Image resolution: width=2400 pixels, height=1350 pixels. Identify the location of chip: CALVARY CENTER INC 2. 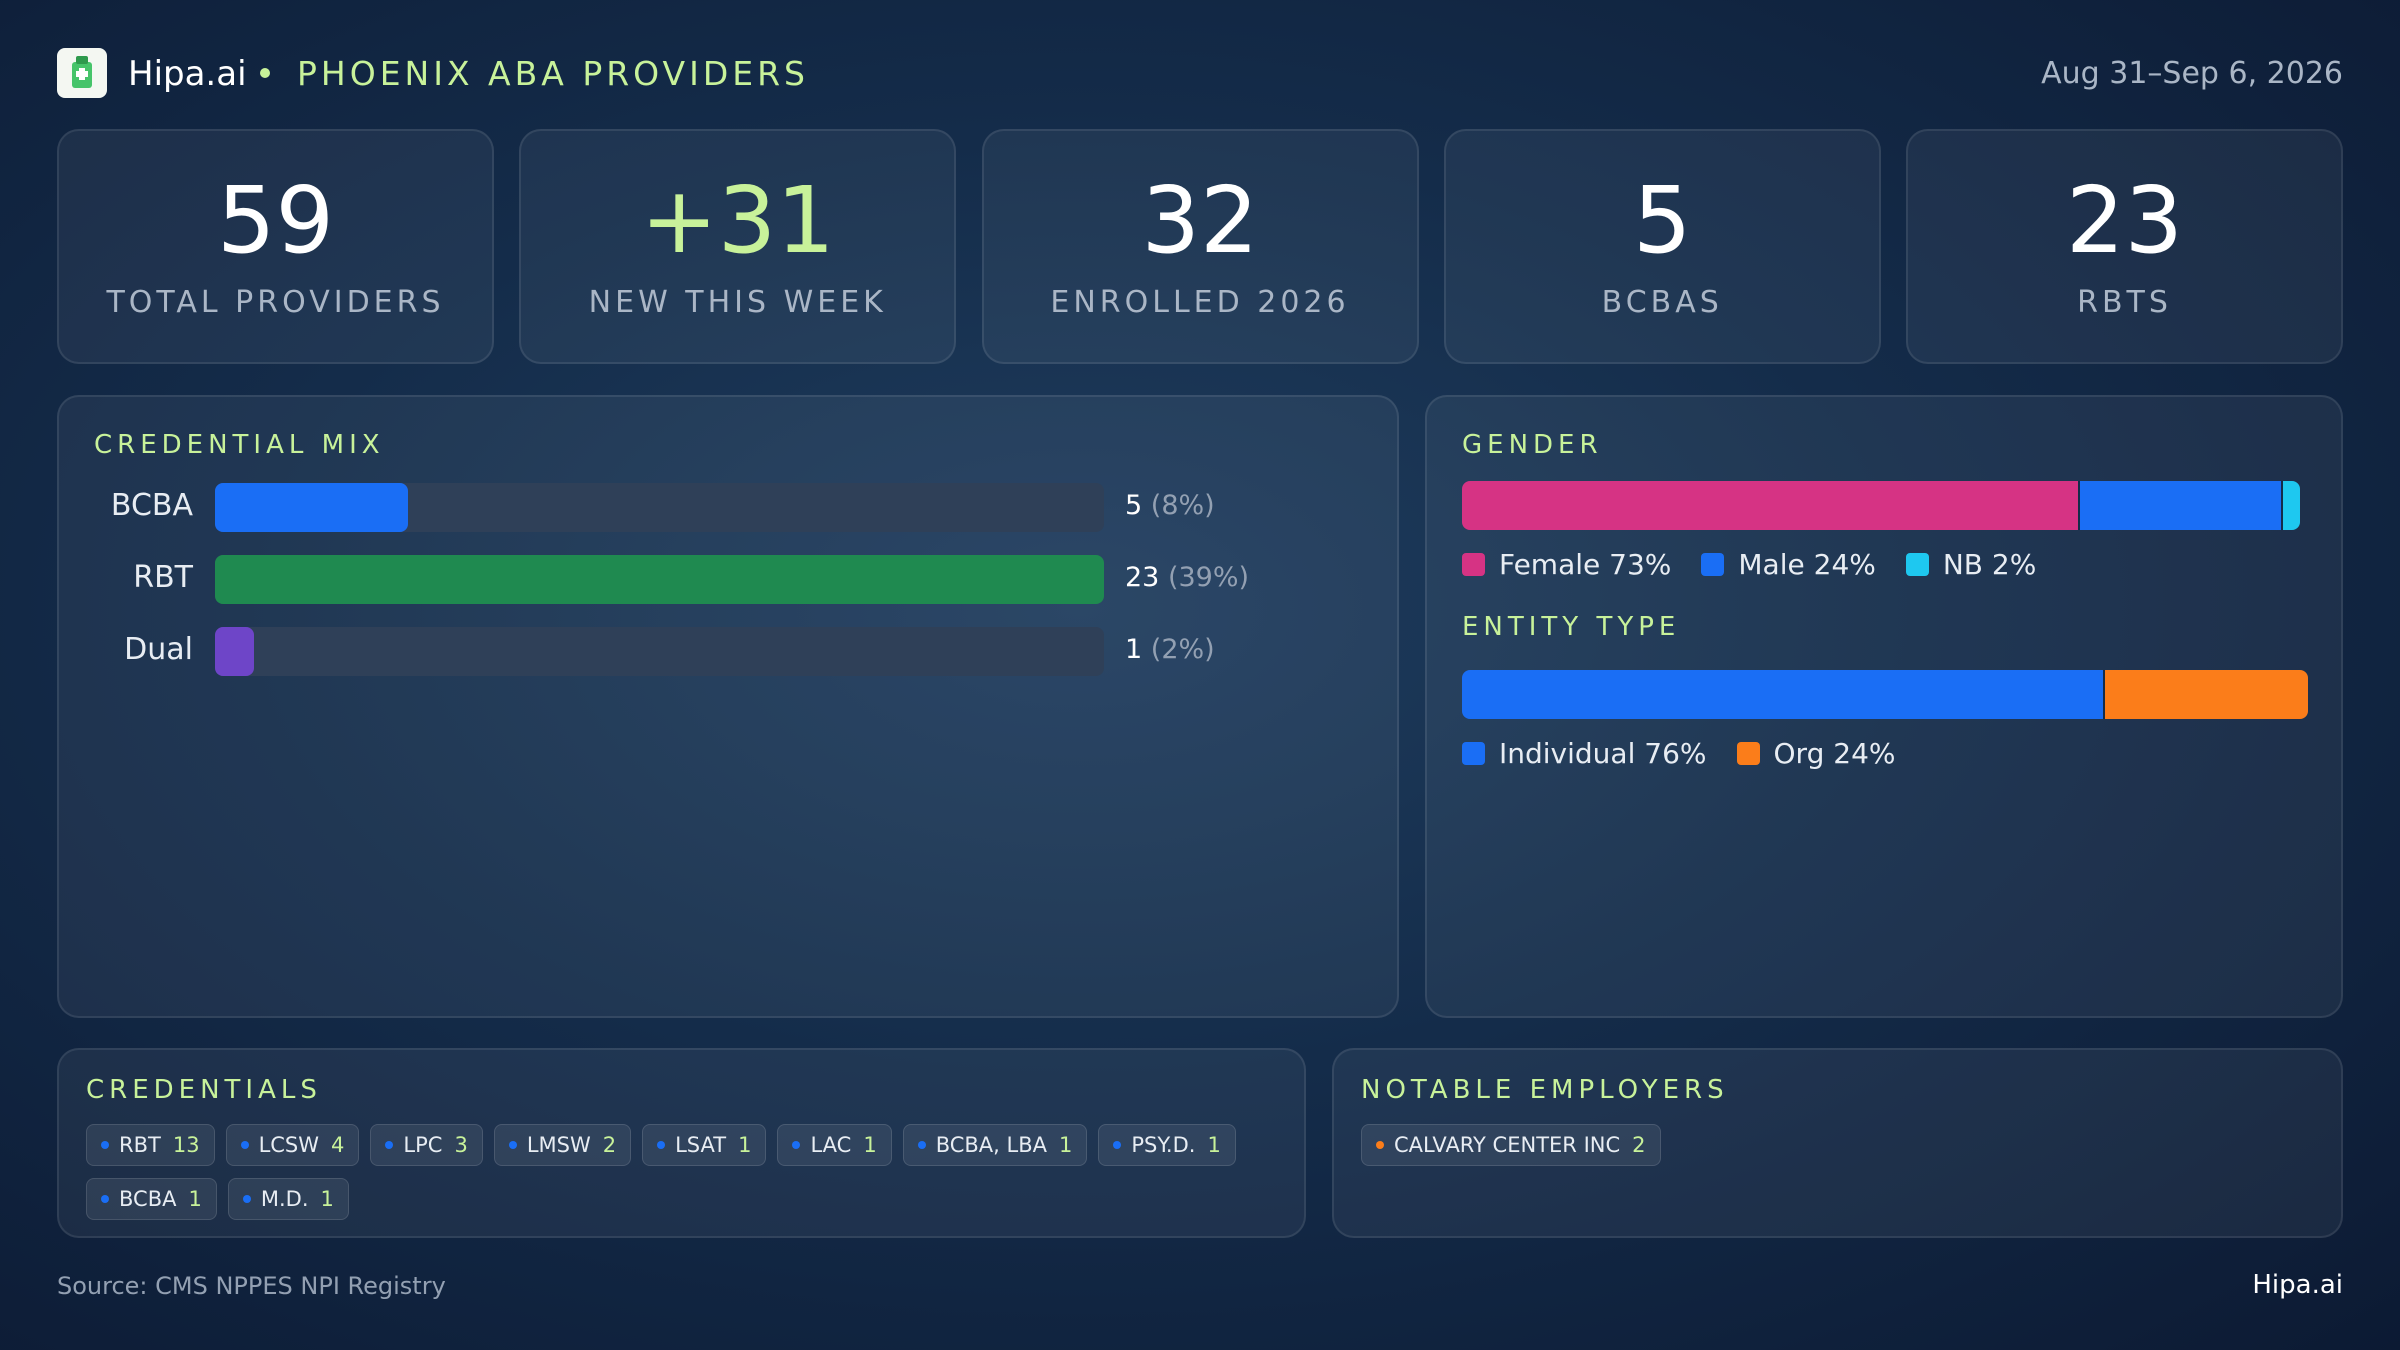
(1511, 1145).